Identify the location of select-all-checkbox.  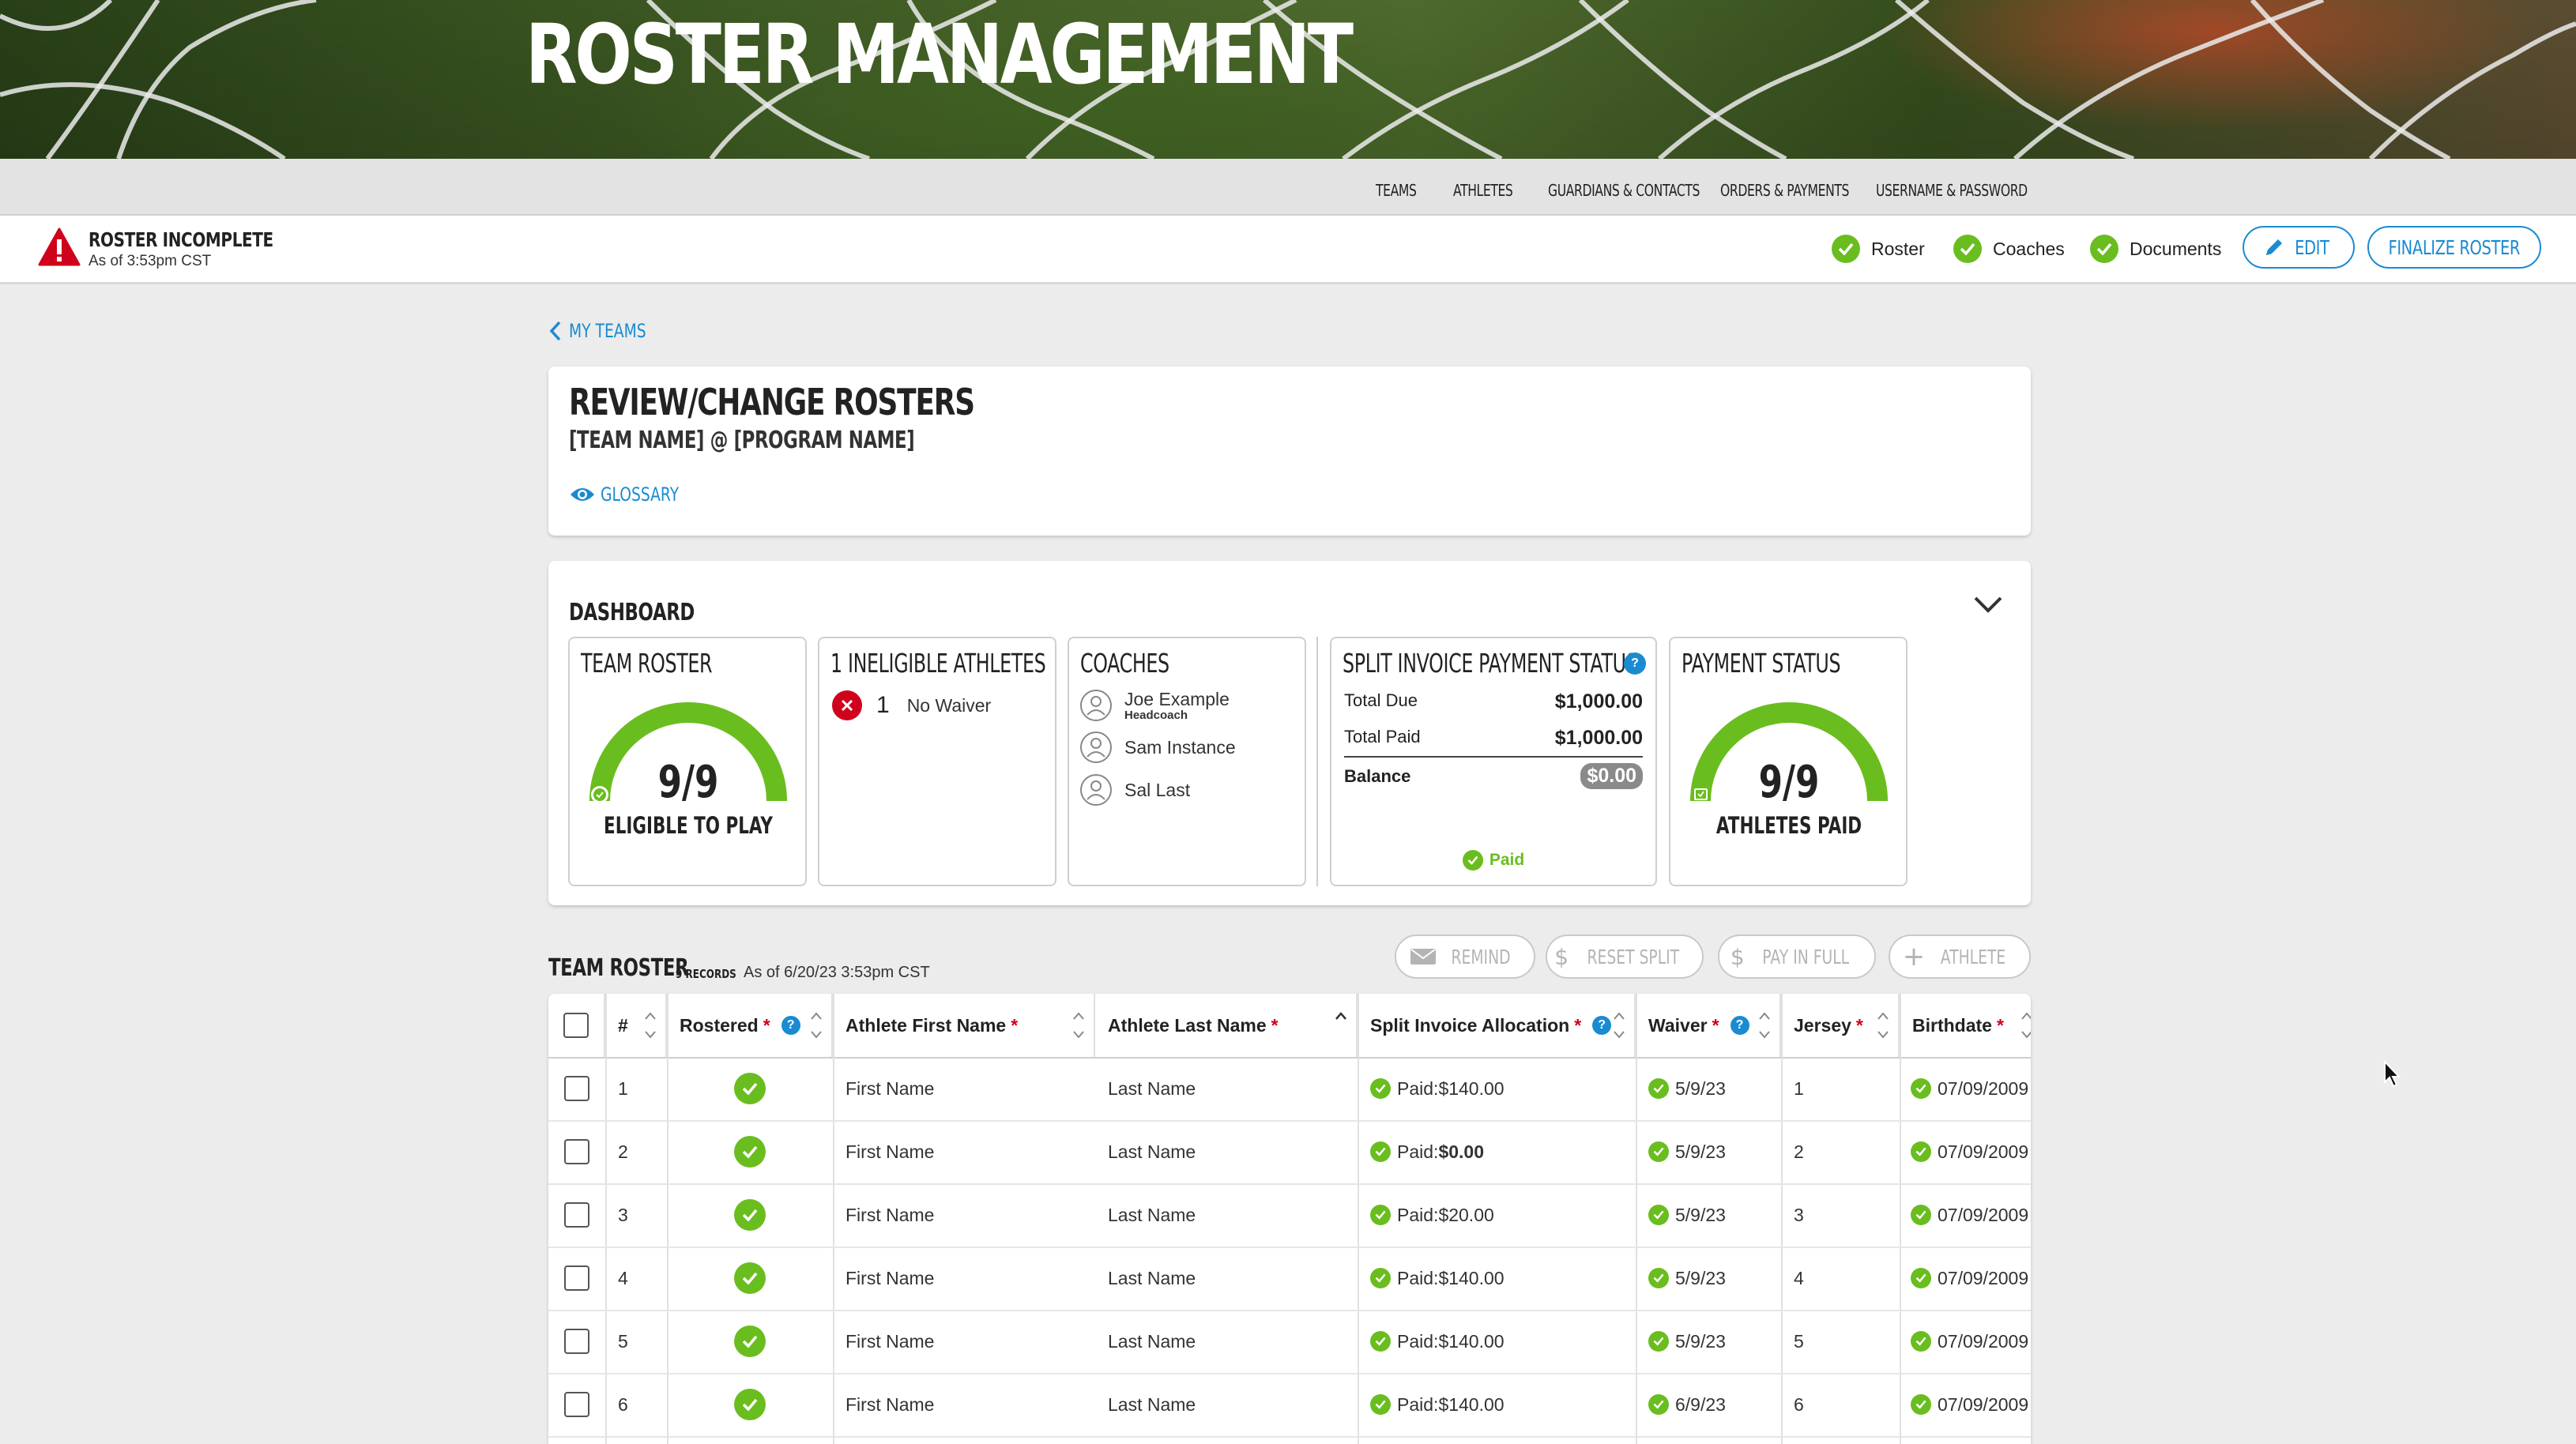
(576, 1025).